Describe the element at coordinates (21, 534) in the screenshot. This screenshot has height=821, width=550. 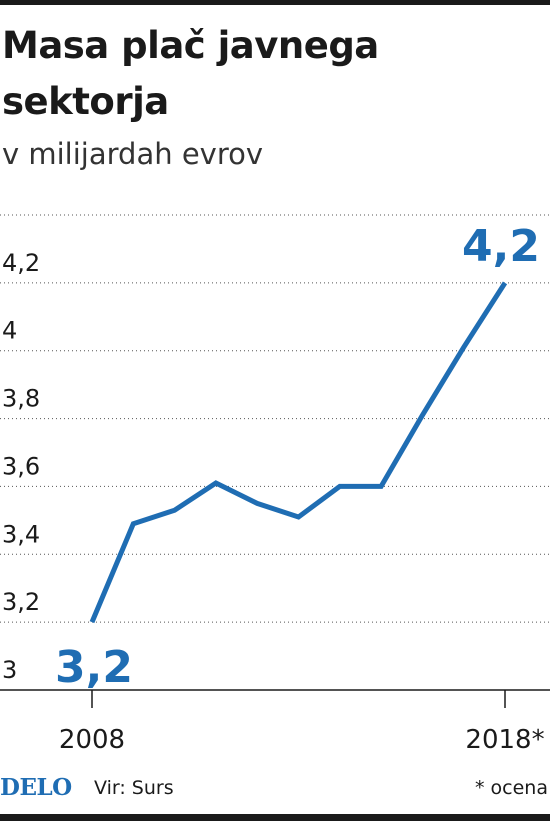
I see `y-tick-label: 3,4` at that location.